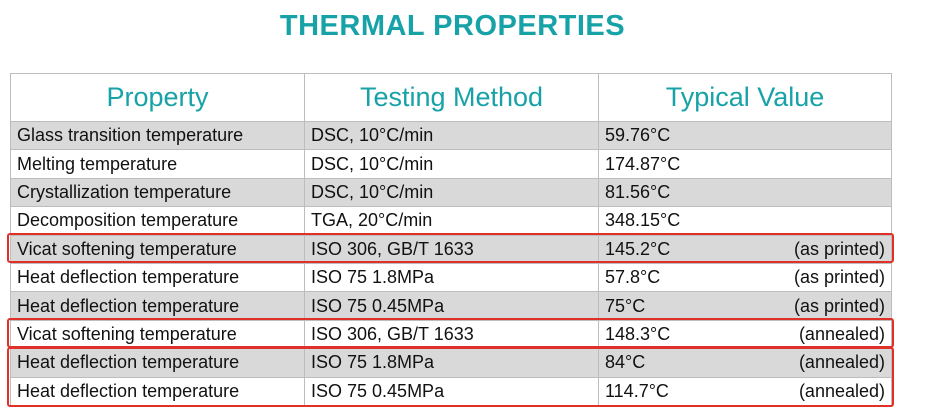  I want to click on header-cell: Testing Method, so click(452, 98).